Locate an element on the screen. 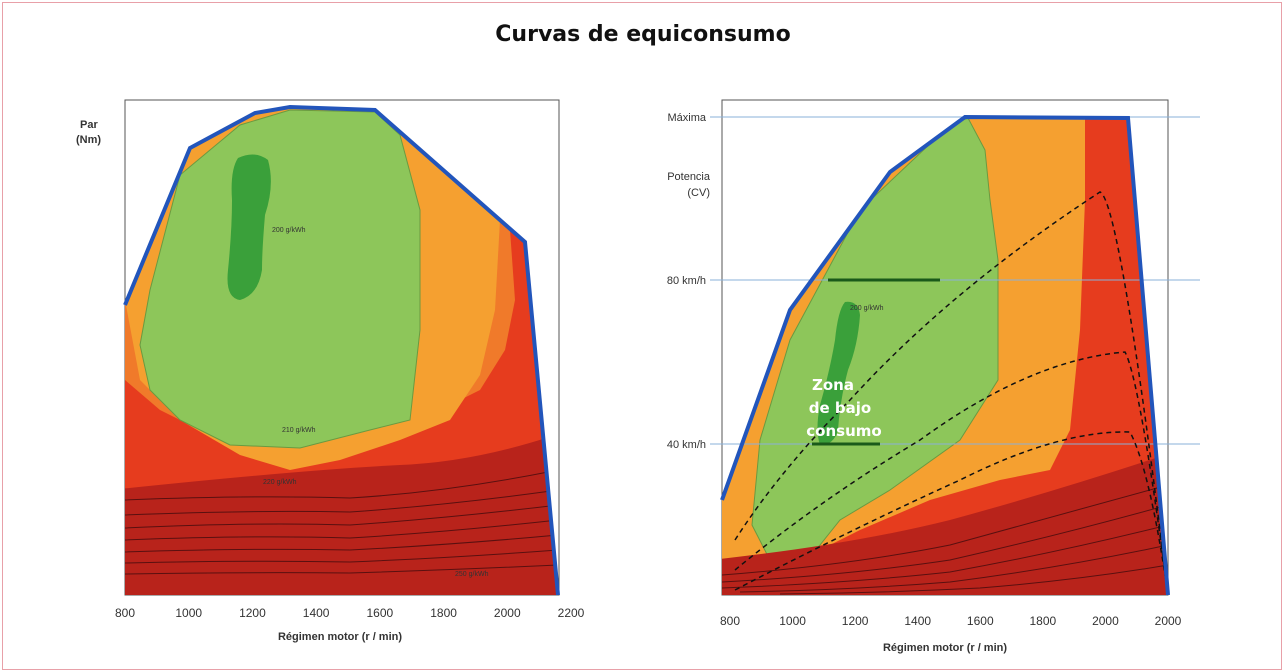  left-zone-darkgreen is located at coordinates (249, 227).